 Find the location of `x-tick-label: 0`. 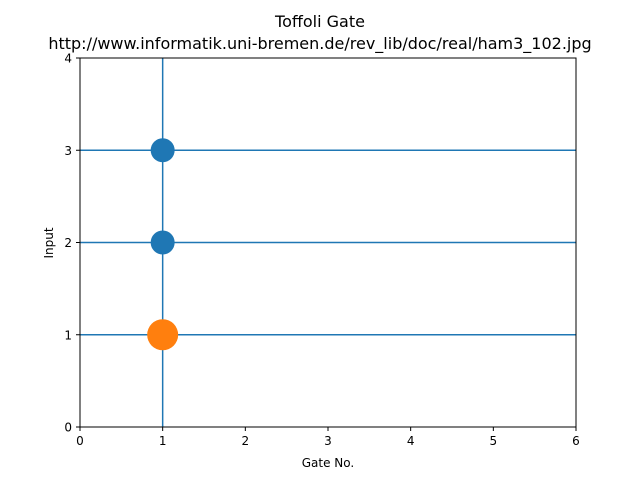

x-tick-label: 0 is located at coordinates (80, 441).